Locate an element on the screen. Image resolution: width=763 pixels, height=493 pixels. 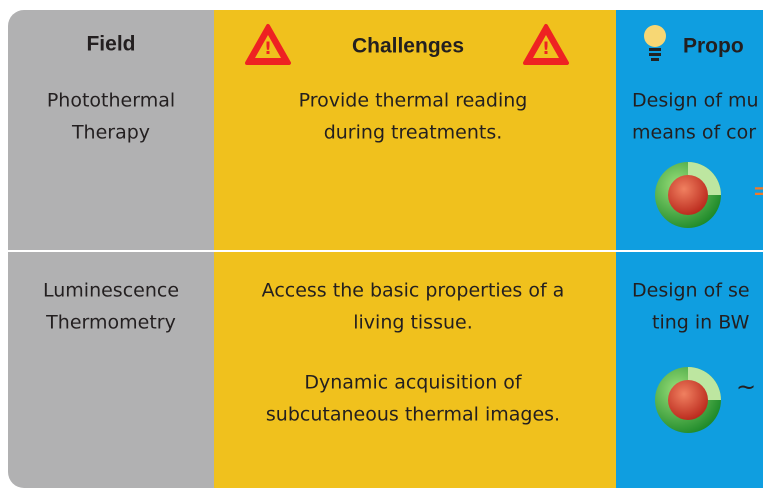
challenge-text: living tissue. is located at coordinates (413, 323).